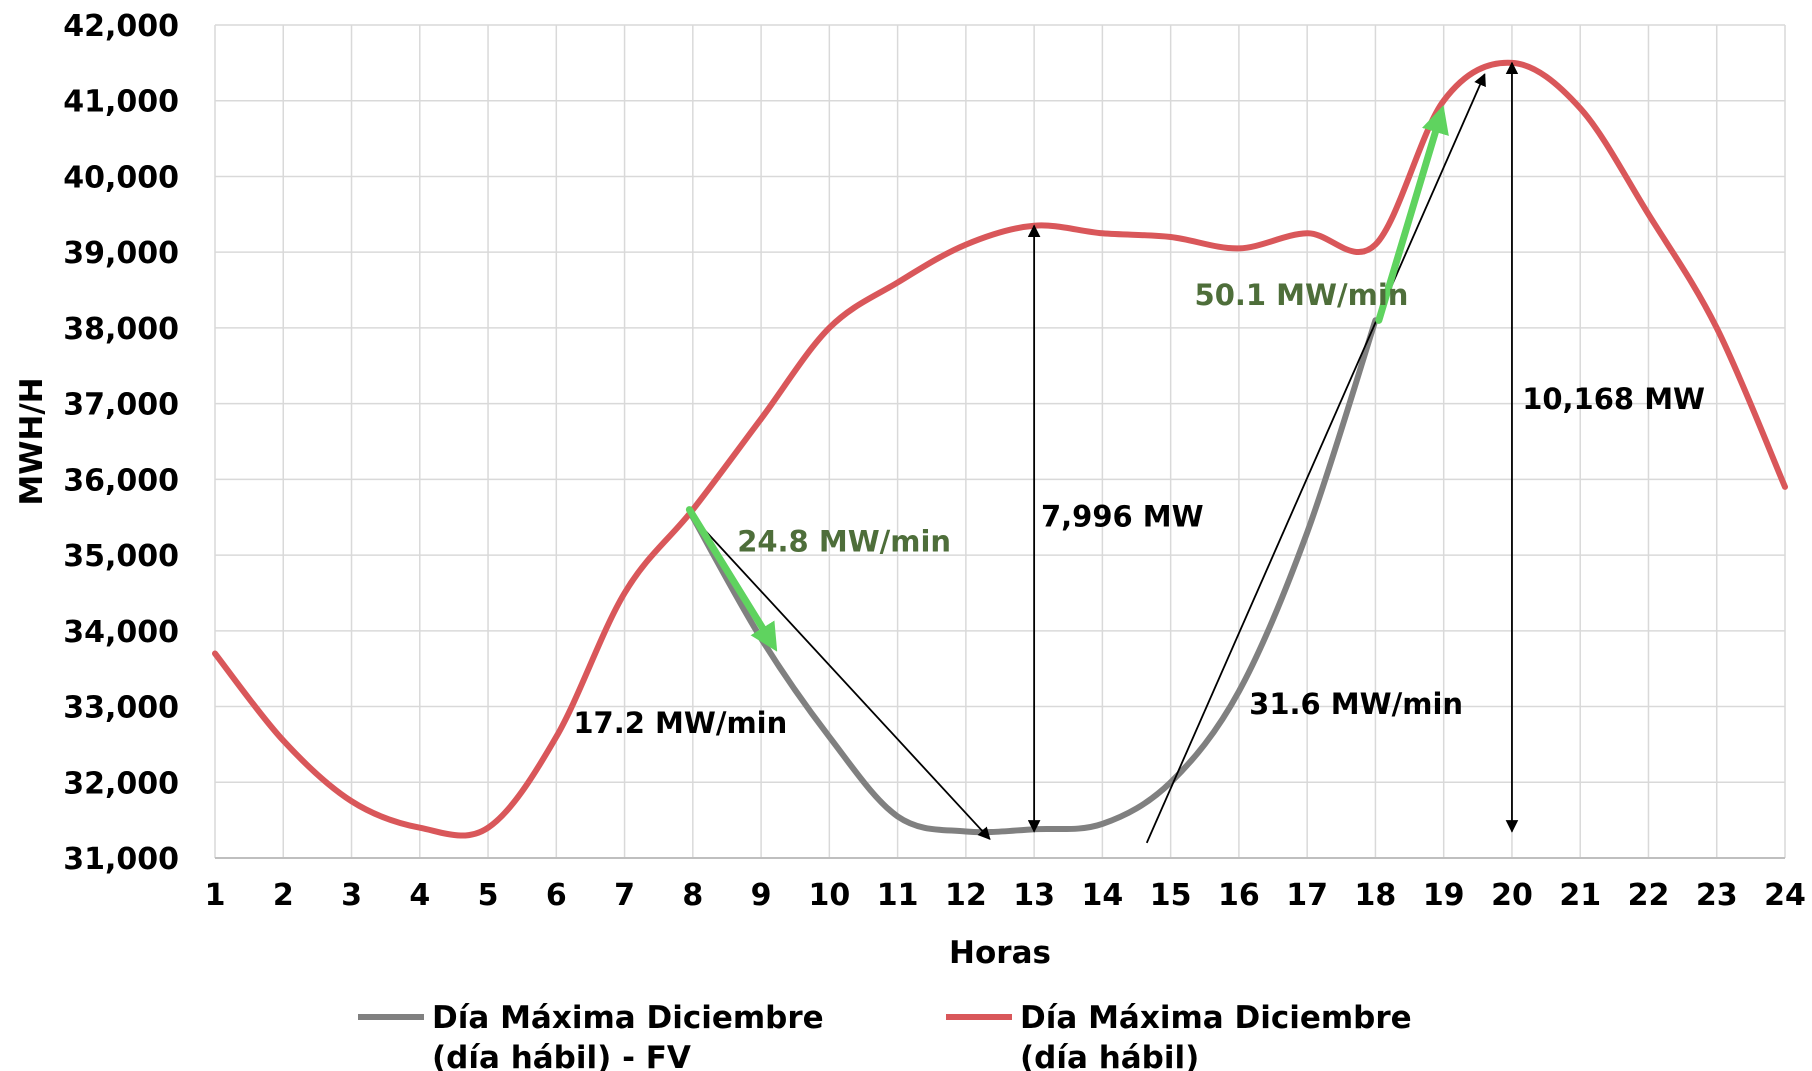  I want to click on annotation-label-3: 50.1 MW/min, so click(1302, 295).